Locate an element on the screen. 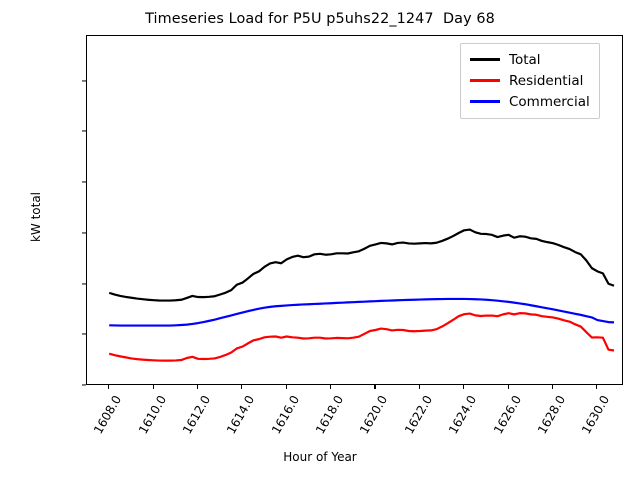  x-axis-label: Hour of Year is located at coordinates (320, 457).